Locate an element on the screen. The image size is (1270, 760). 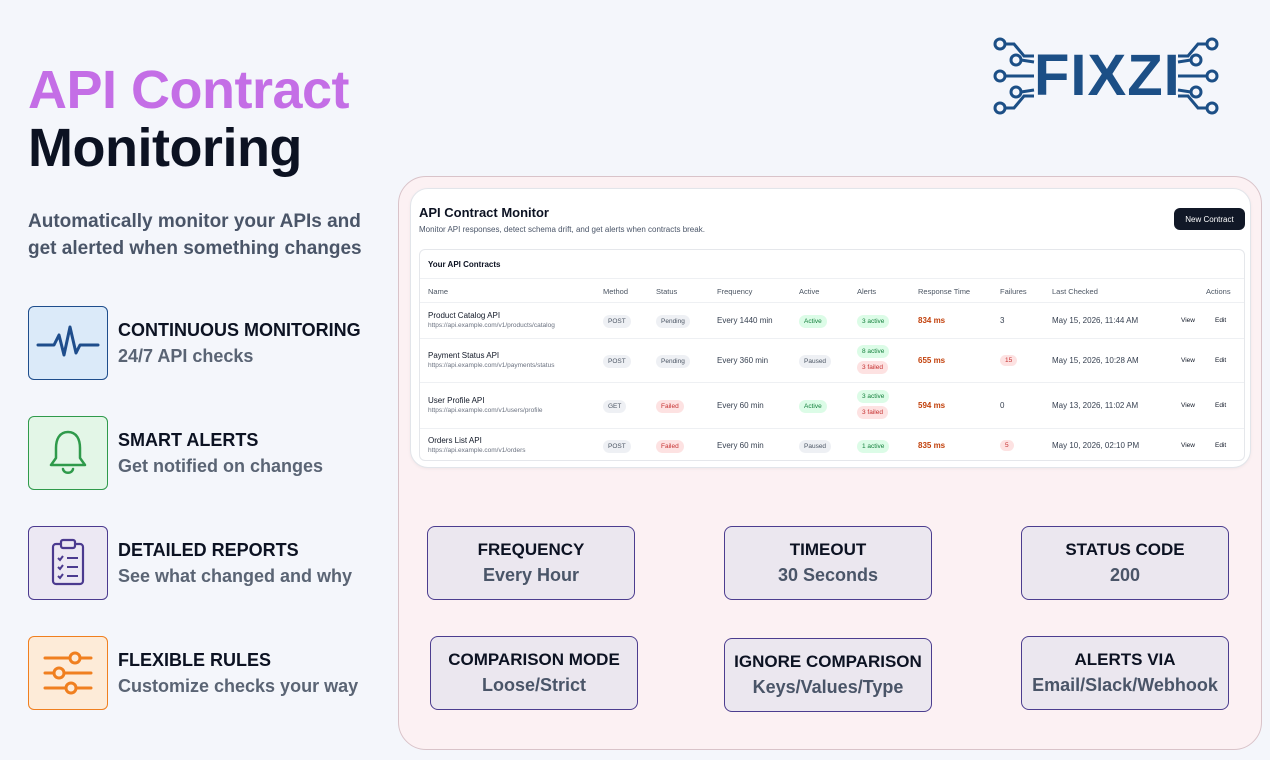
logo-text: FIXZI is located at coordinates (1107, 75).